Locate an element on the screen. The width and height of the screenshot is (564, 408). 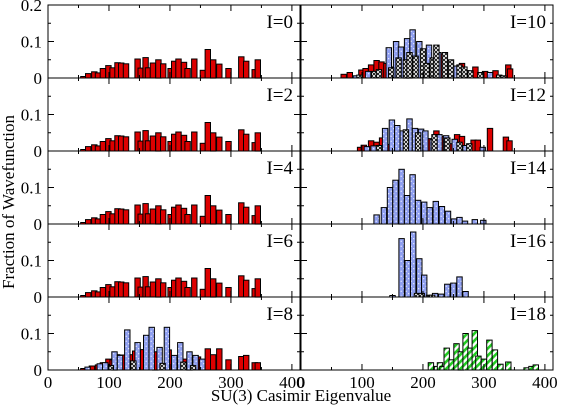
panel-i-18: I=18 is located at coordinates (427, 333).